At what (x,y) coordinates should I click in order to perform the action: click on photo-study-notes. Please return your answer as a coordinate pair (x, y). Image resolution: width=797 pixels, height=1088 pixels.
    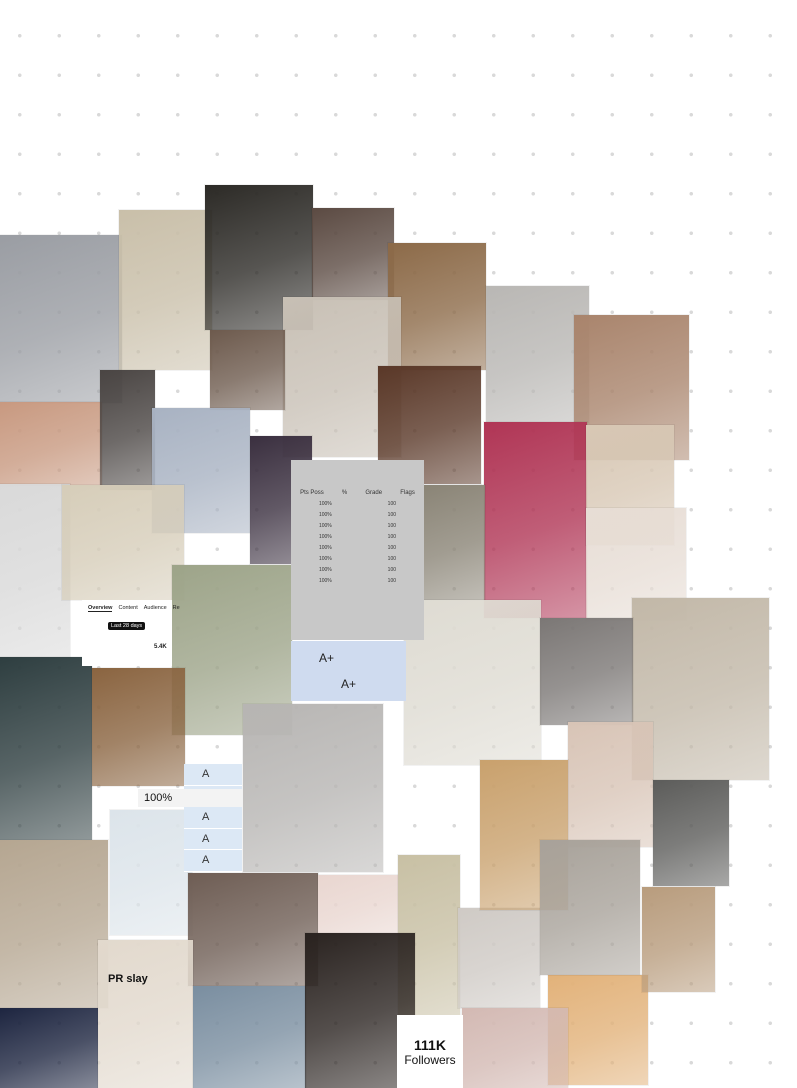
    Looking at the image, I should click on (472, 682).